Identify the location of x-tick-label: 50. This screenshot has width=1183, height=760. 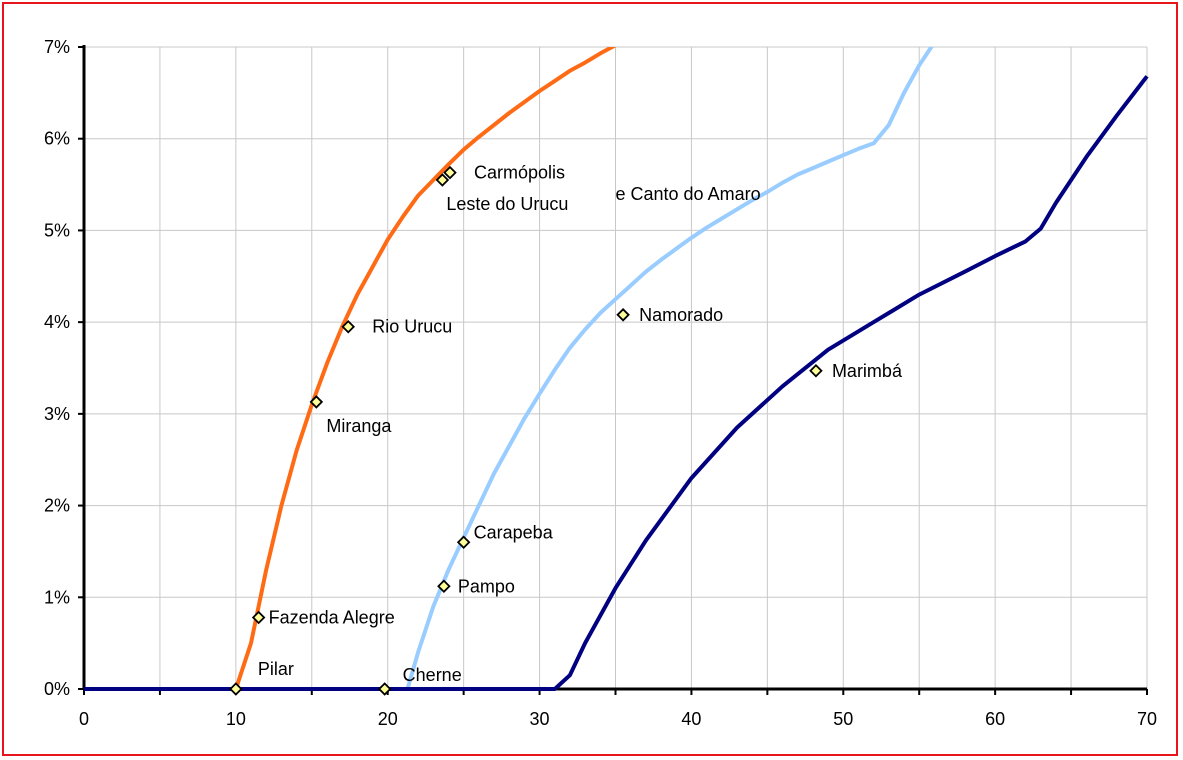
(843, 719).